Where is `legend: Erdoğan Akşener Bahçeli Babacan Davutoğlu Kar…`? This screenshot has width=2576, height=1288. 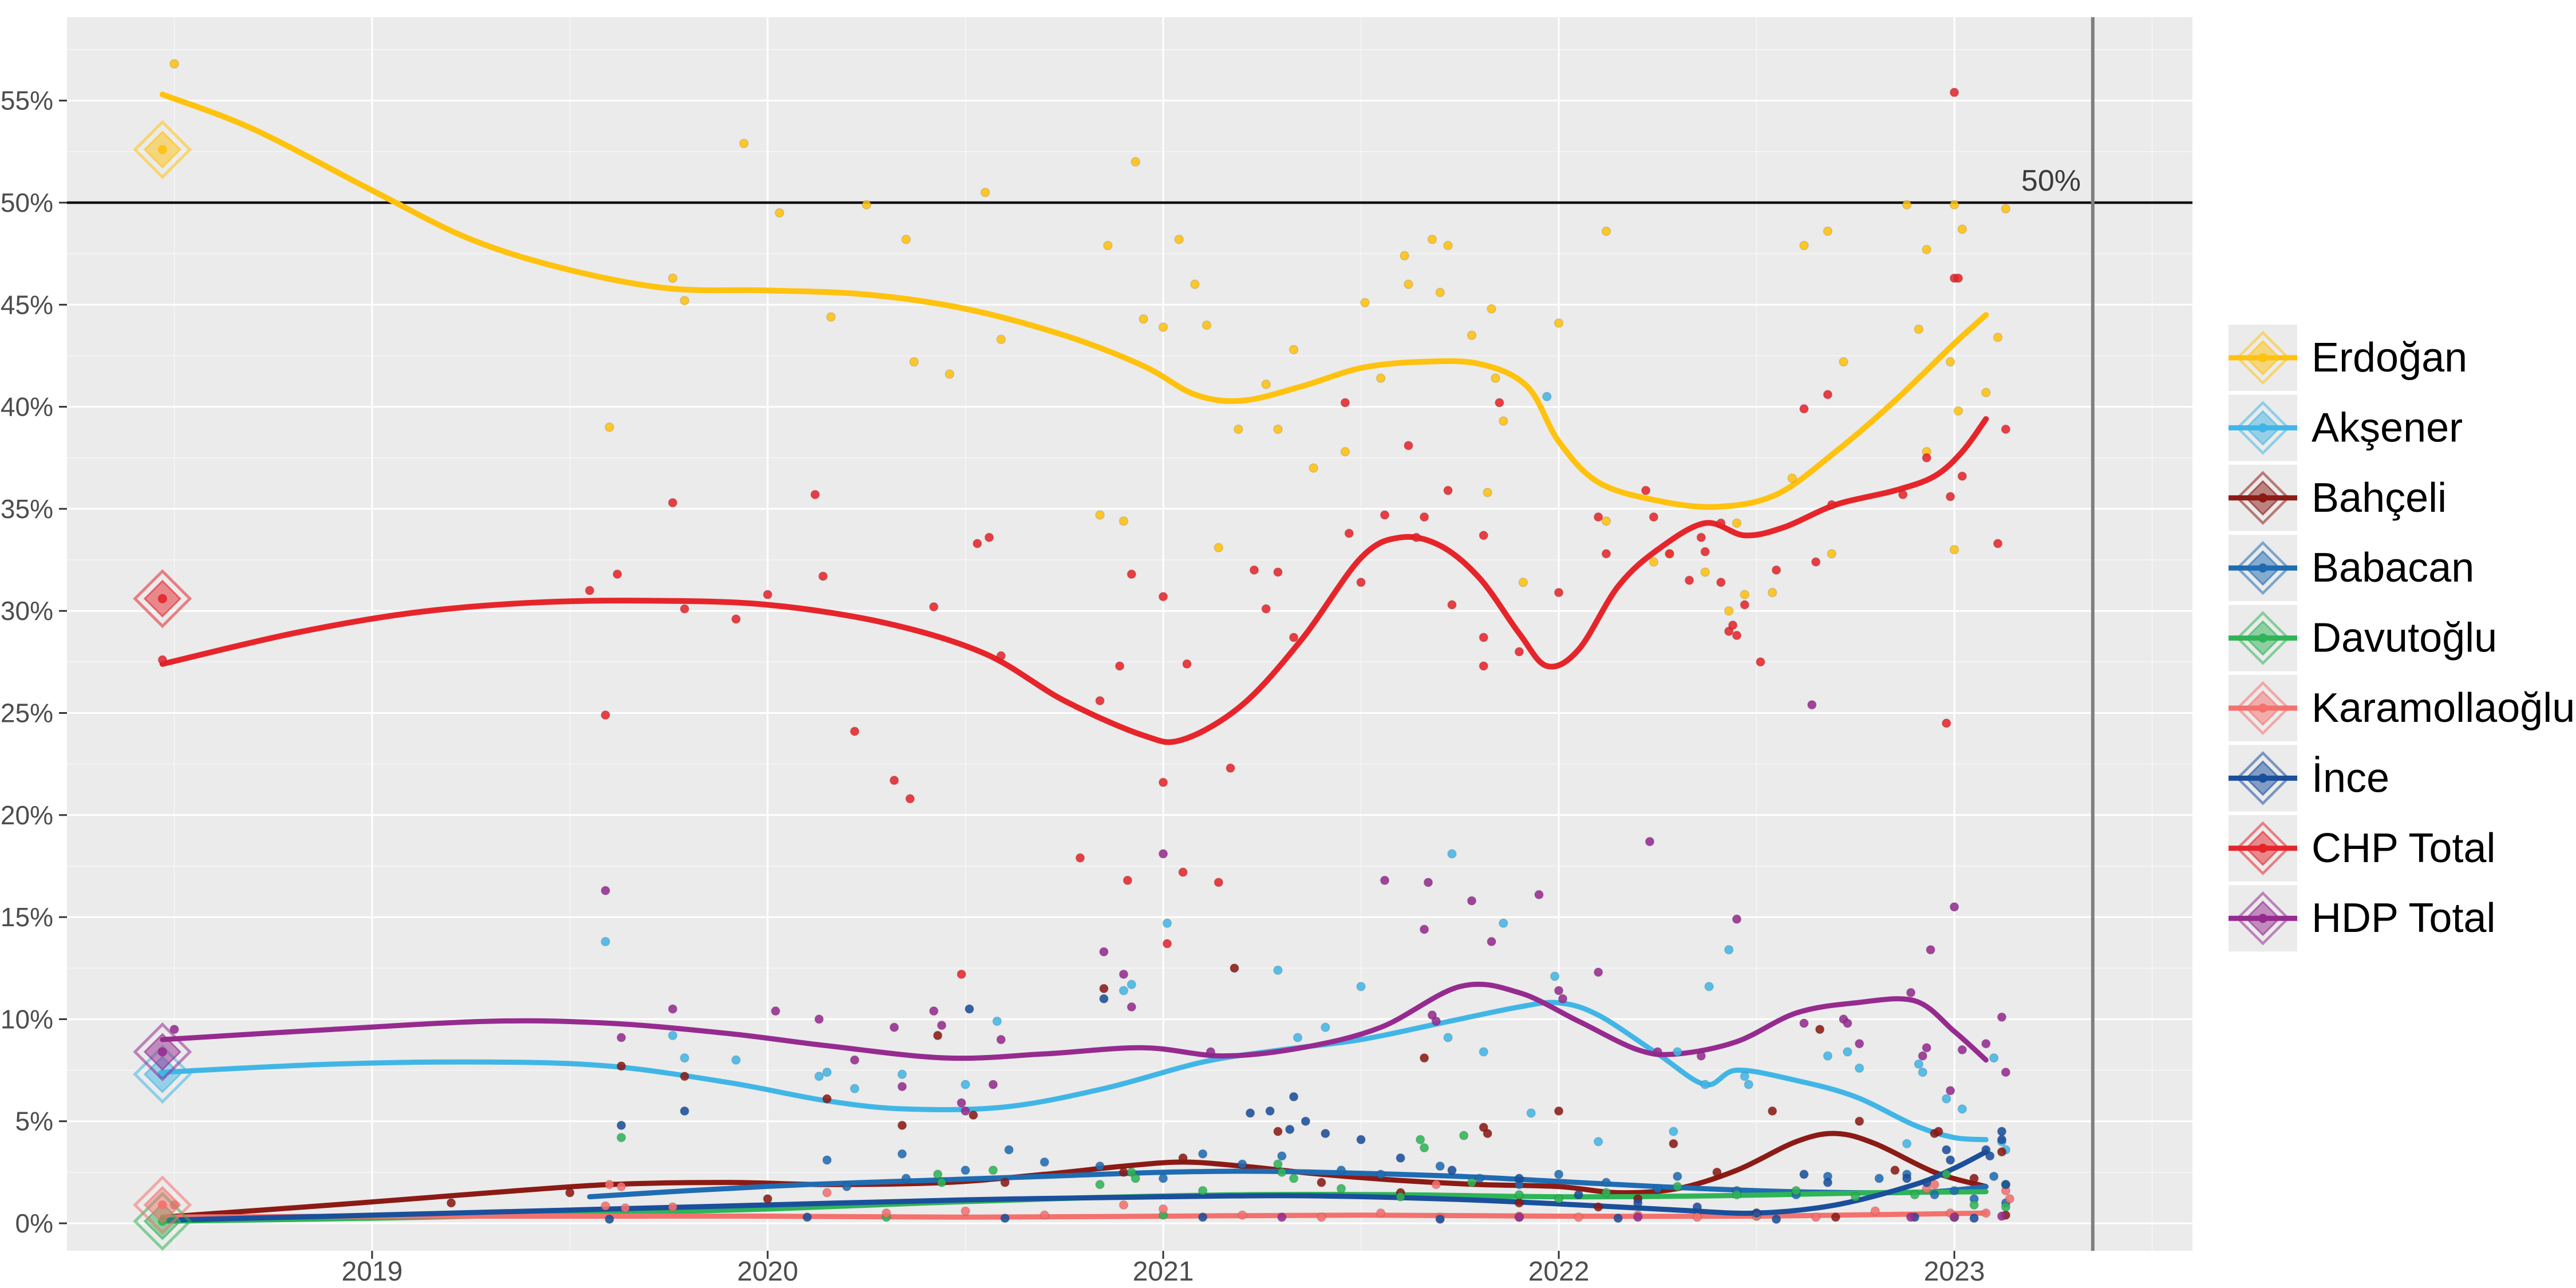 legend: Erdoğan Akşener Bahçeli Babacan Davutoğlu Kar… is located at coordinates (2402, 638).